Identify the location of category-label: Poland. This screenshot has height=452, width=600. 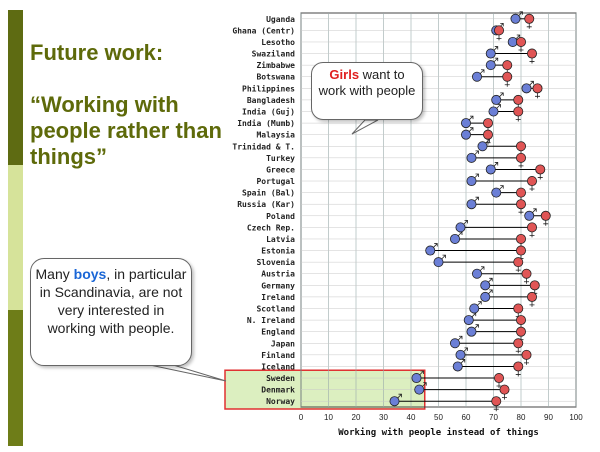
(280, 216).